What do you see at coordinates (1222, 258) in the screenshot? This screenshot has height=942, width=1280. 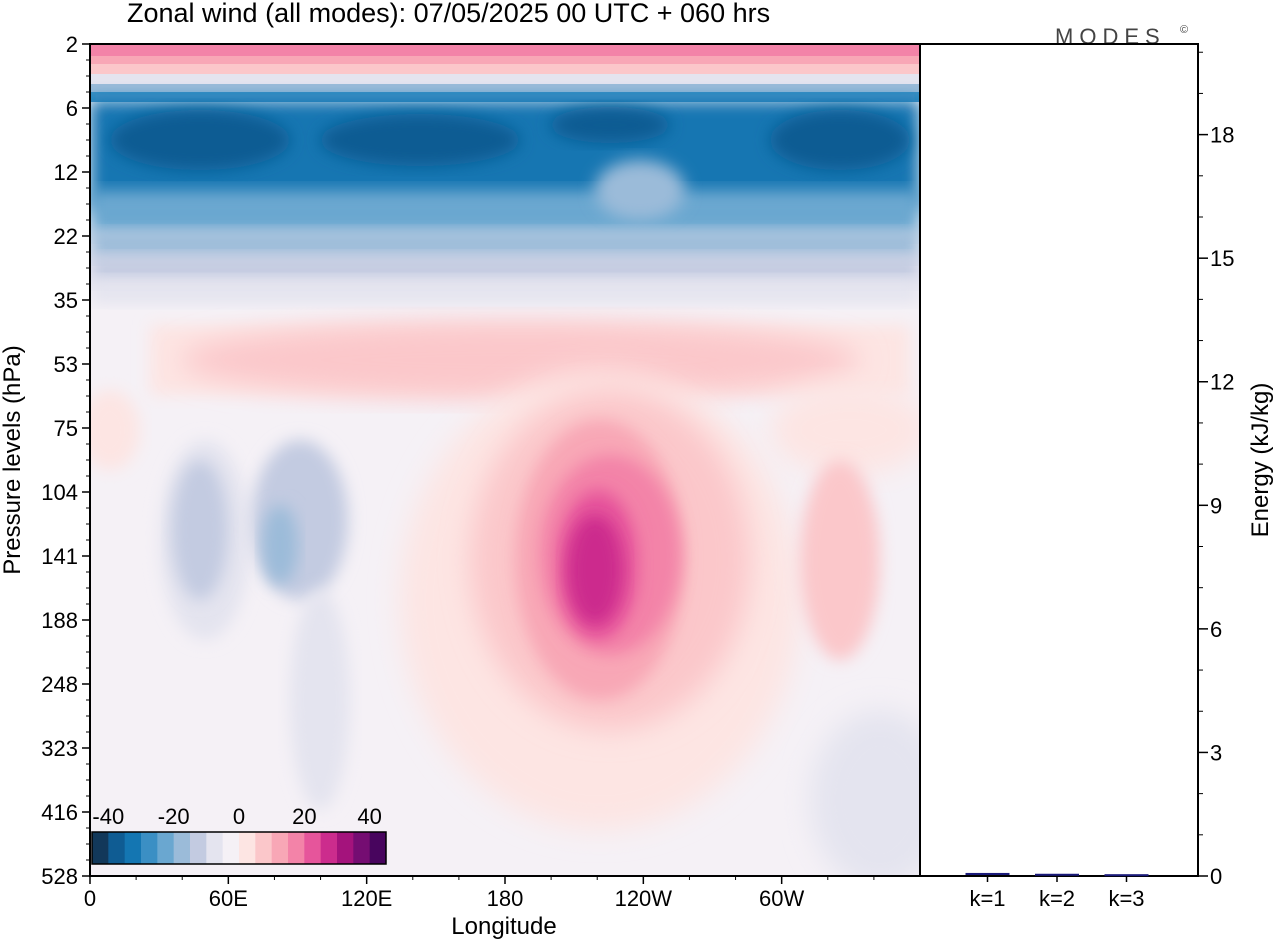 I see `energy-tick-label: 15` at bounding box center [1222, 258].